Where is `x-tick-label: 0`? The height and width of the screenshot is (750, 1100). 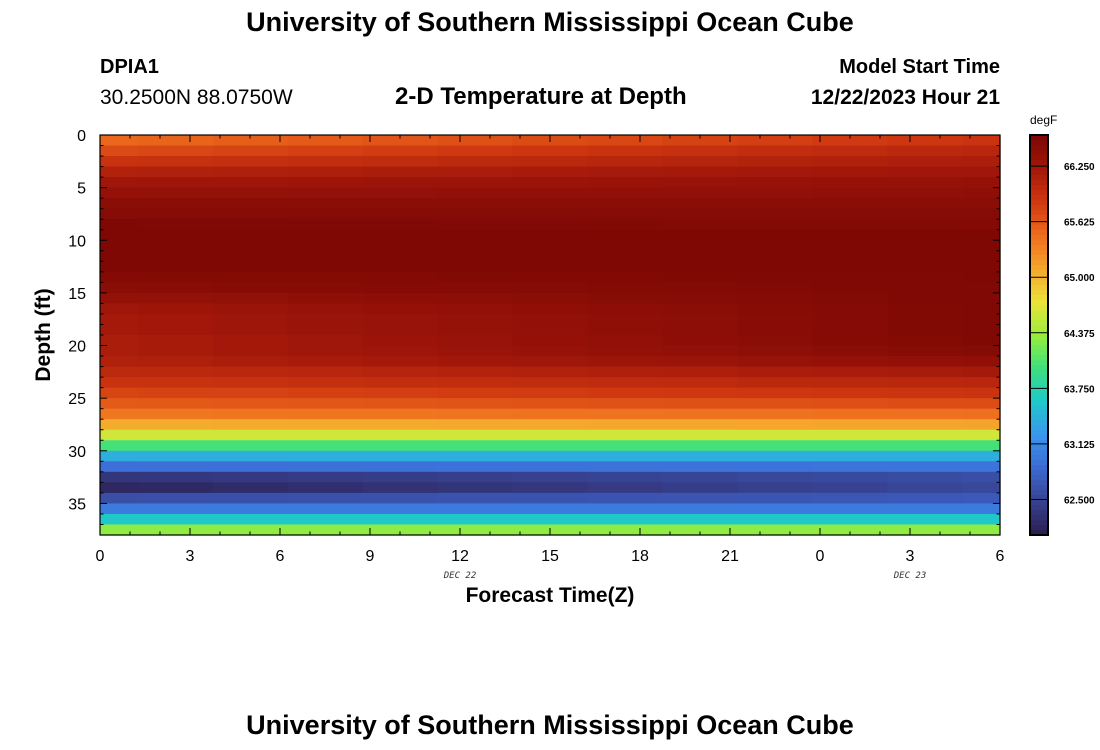 x-tick-label: 0 is located at coordinates (100, 556).